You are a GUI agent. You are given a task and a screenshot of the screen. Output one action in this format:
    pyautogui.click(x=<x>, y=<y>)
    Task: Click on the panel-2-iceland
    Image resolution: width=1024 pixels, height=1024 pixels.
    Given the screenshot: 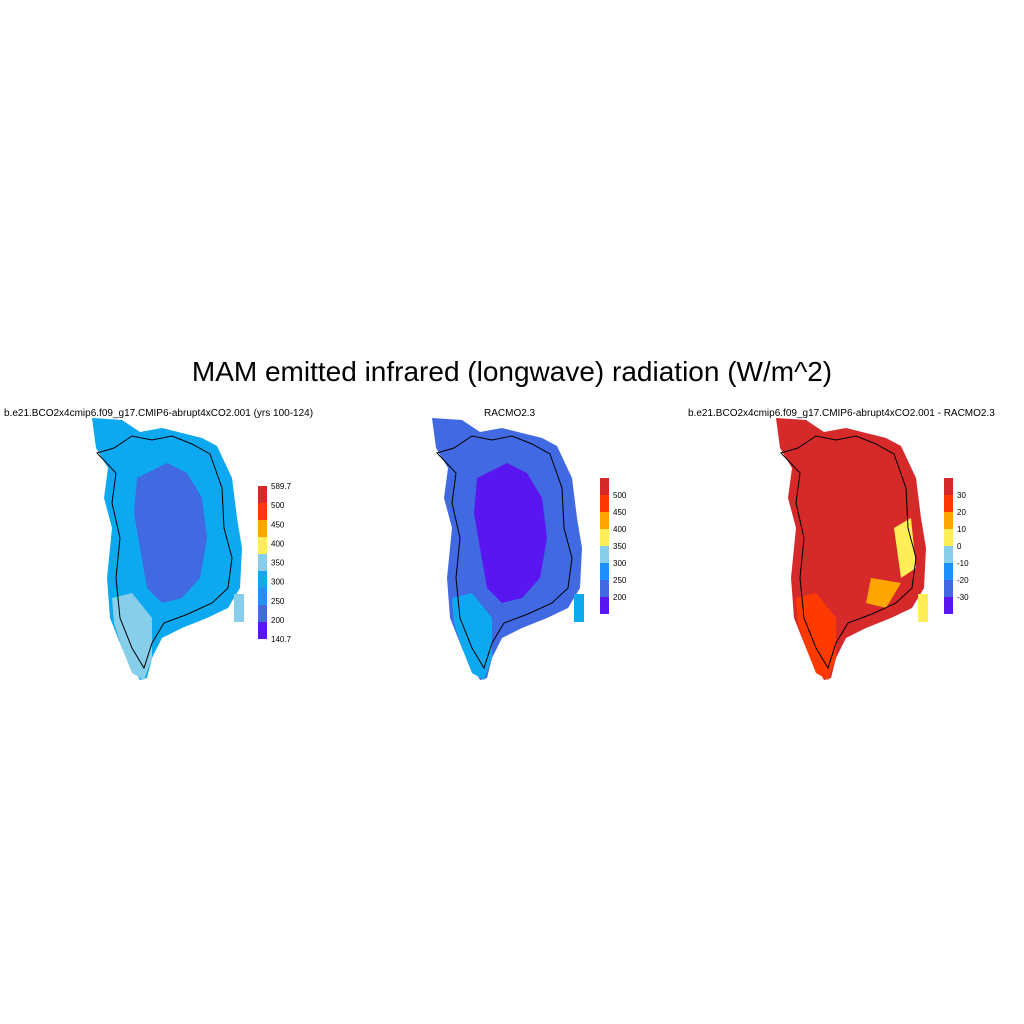 What is the action you would take?
    pyautogui.click(x=579, y=608)
    